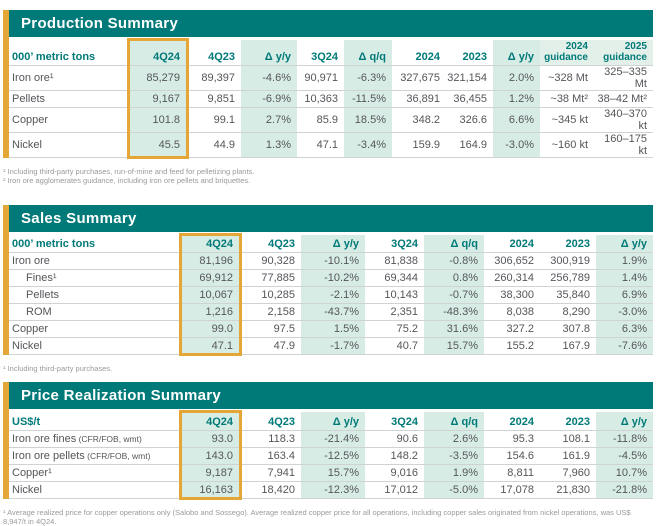  What do you see at coordinates (331, 395) in the screenshot?
I see `price-realization-title: Price Realization Summary` at bounding box center [331, 395].